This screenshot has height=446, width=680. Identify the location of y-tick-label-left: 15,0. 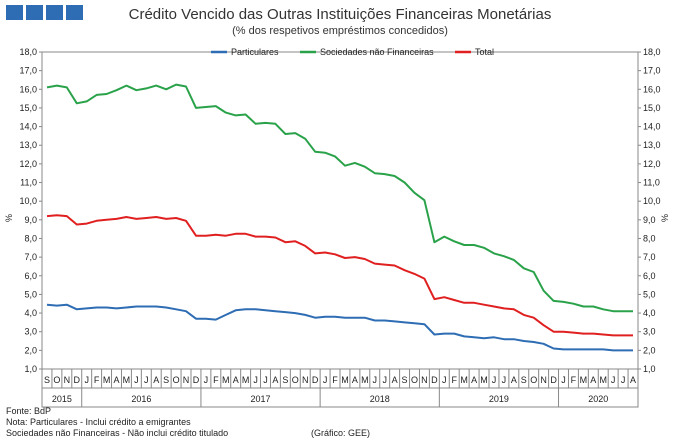
(28, 108).